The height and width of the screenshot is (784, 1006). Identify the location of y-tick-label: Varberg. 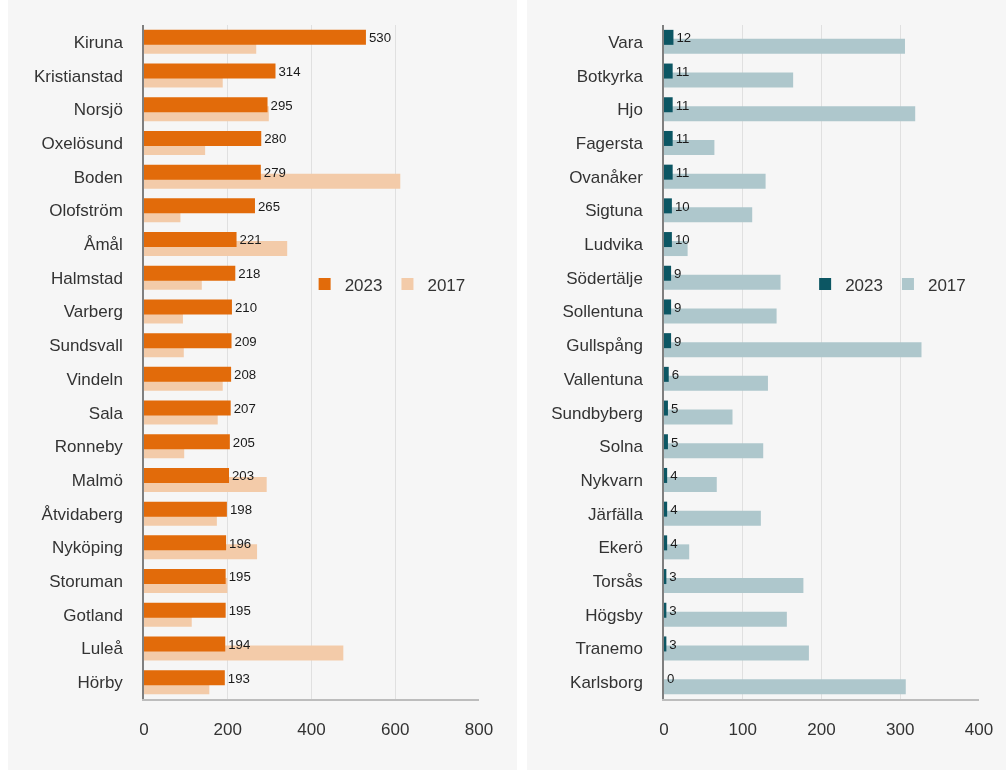
(93, 312).